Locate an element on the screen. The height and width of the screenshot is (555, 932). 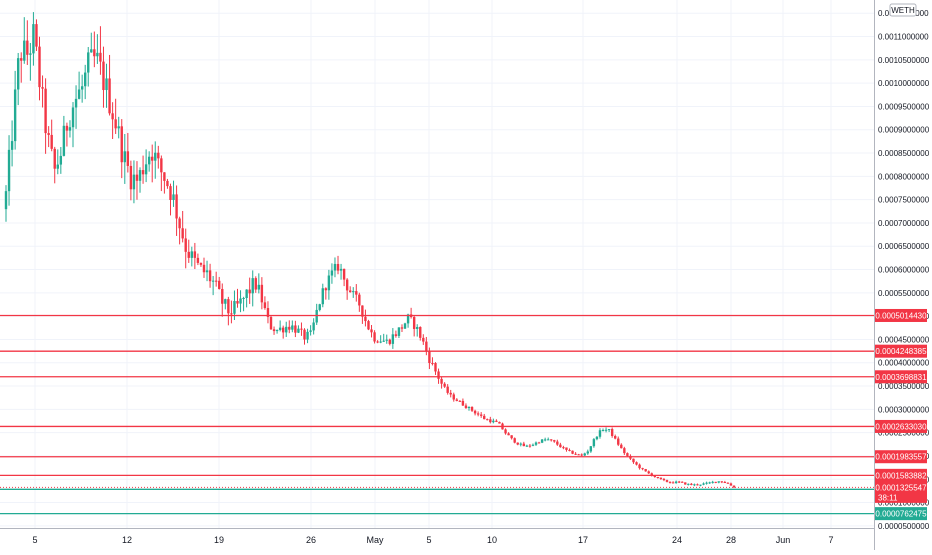
x-tick-label: Jun is located at coordinates (783, 540).